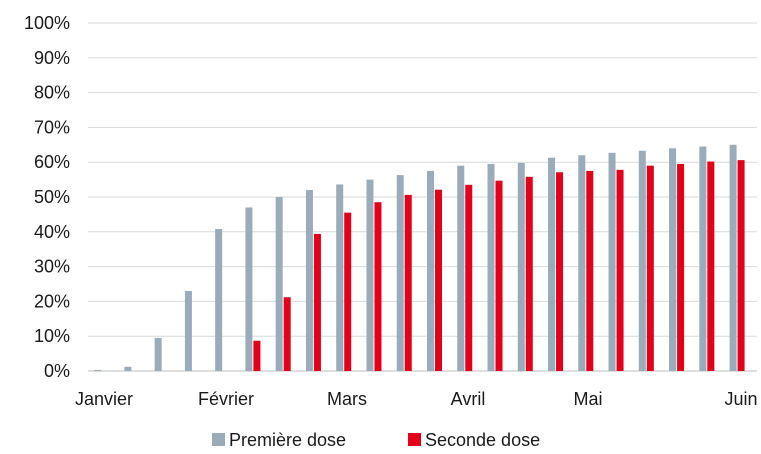 Image resolution: width=761 pixels, height=454 pixels. I want to click on legend-swatch-premiere-dose, so click(218, 439).